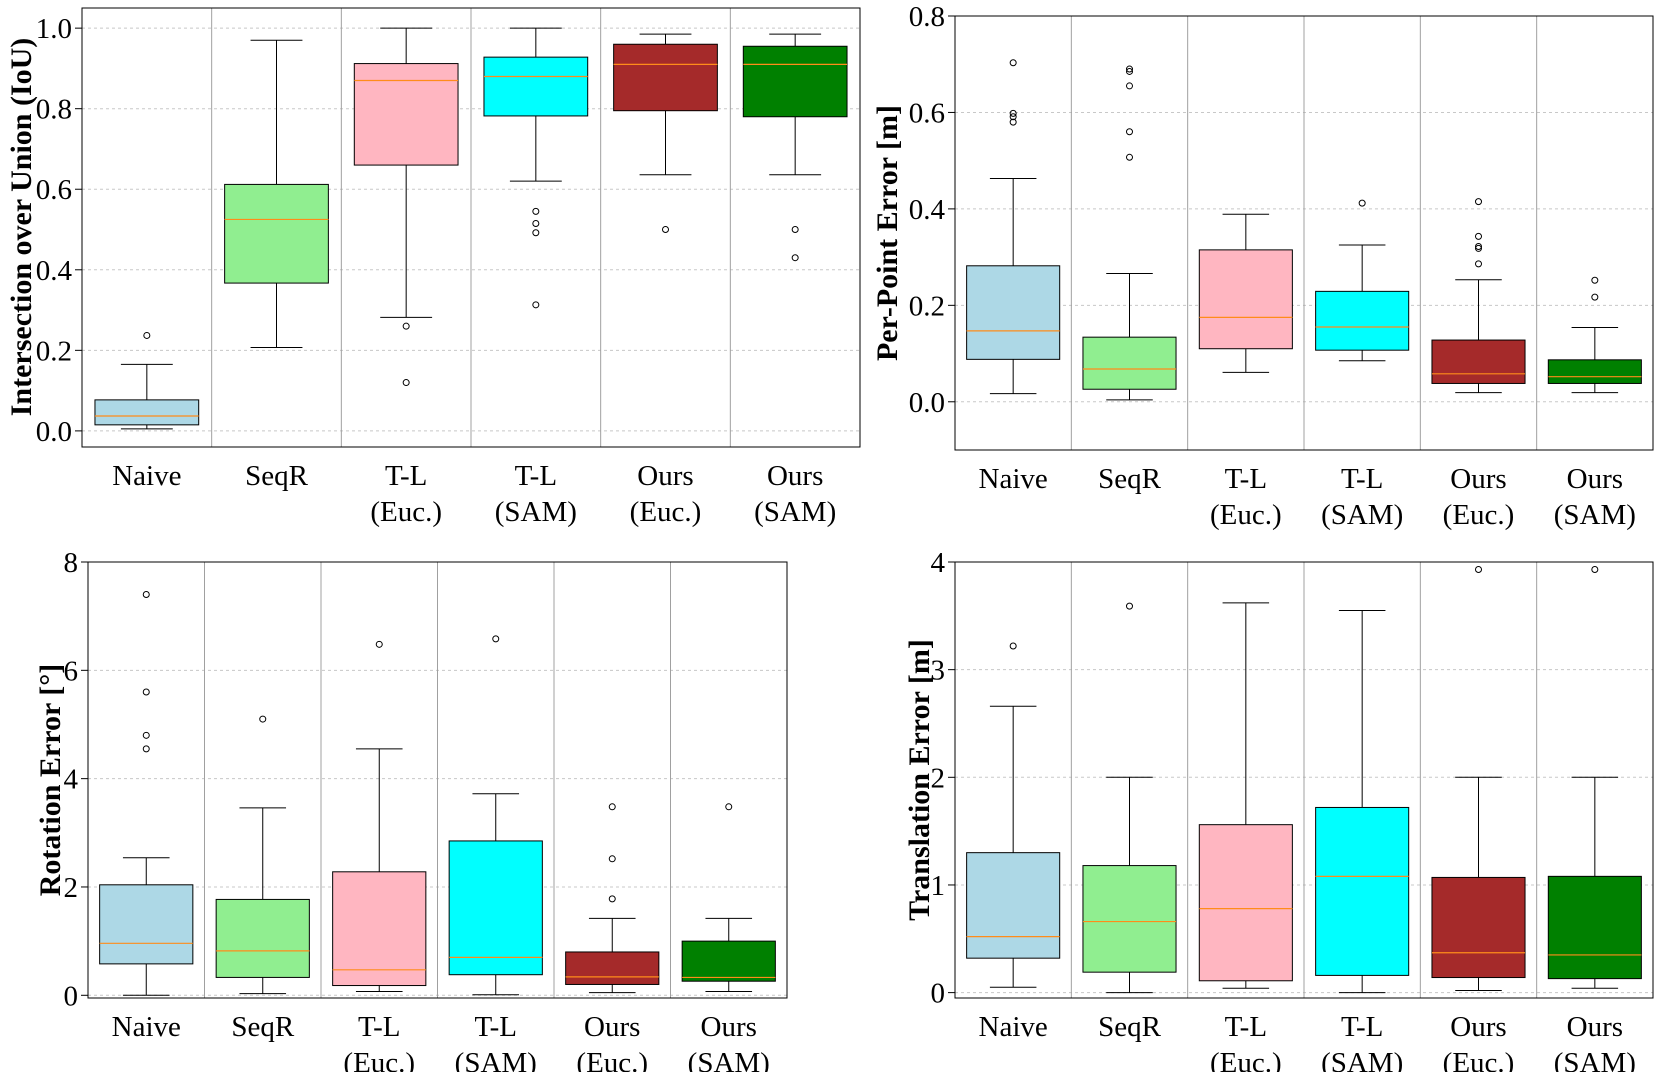 The width and height of the screenshot is (1661, 1072). I want to click on y-axis-label: Per-Point Error [m], so click(887, 233).